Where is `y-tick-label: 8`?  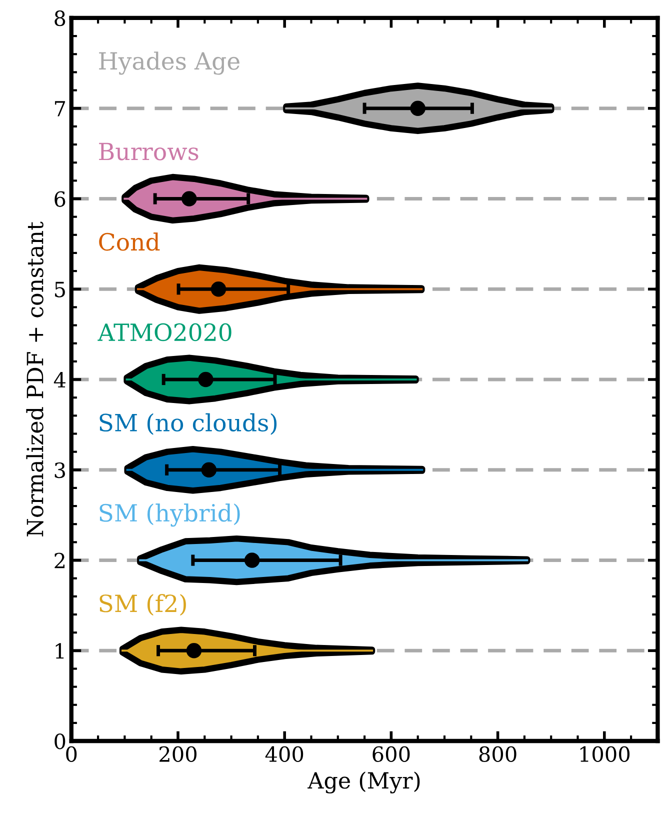 y-tick-label: 8 is located at coordinates (60, 18).